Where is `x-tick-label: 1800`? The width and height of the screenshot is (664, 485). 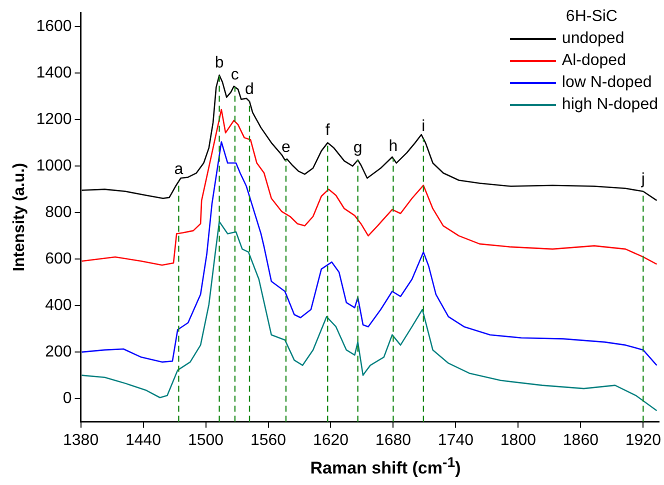 x-tick-label: 1800 is located at coordinates (518, 440).